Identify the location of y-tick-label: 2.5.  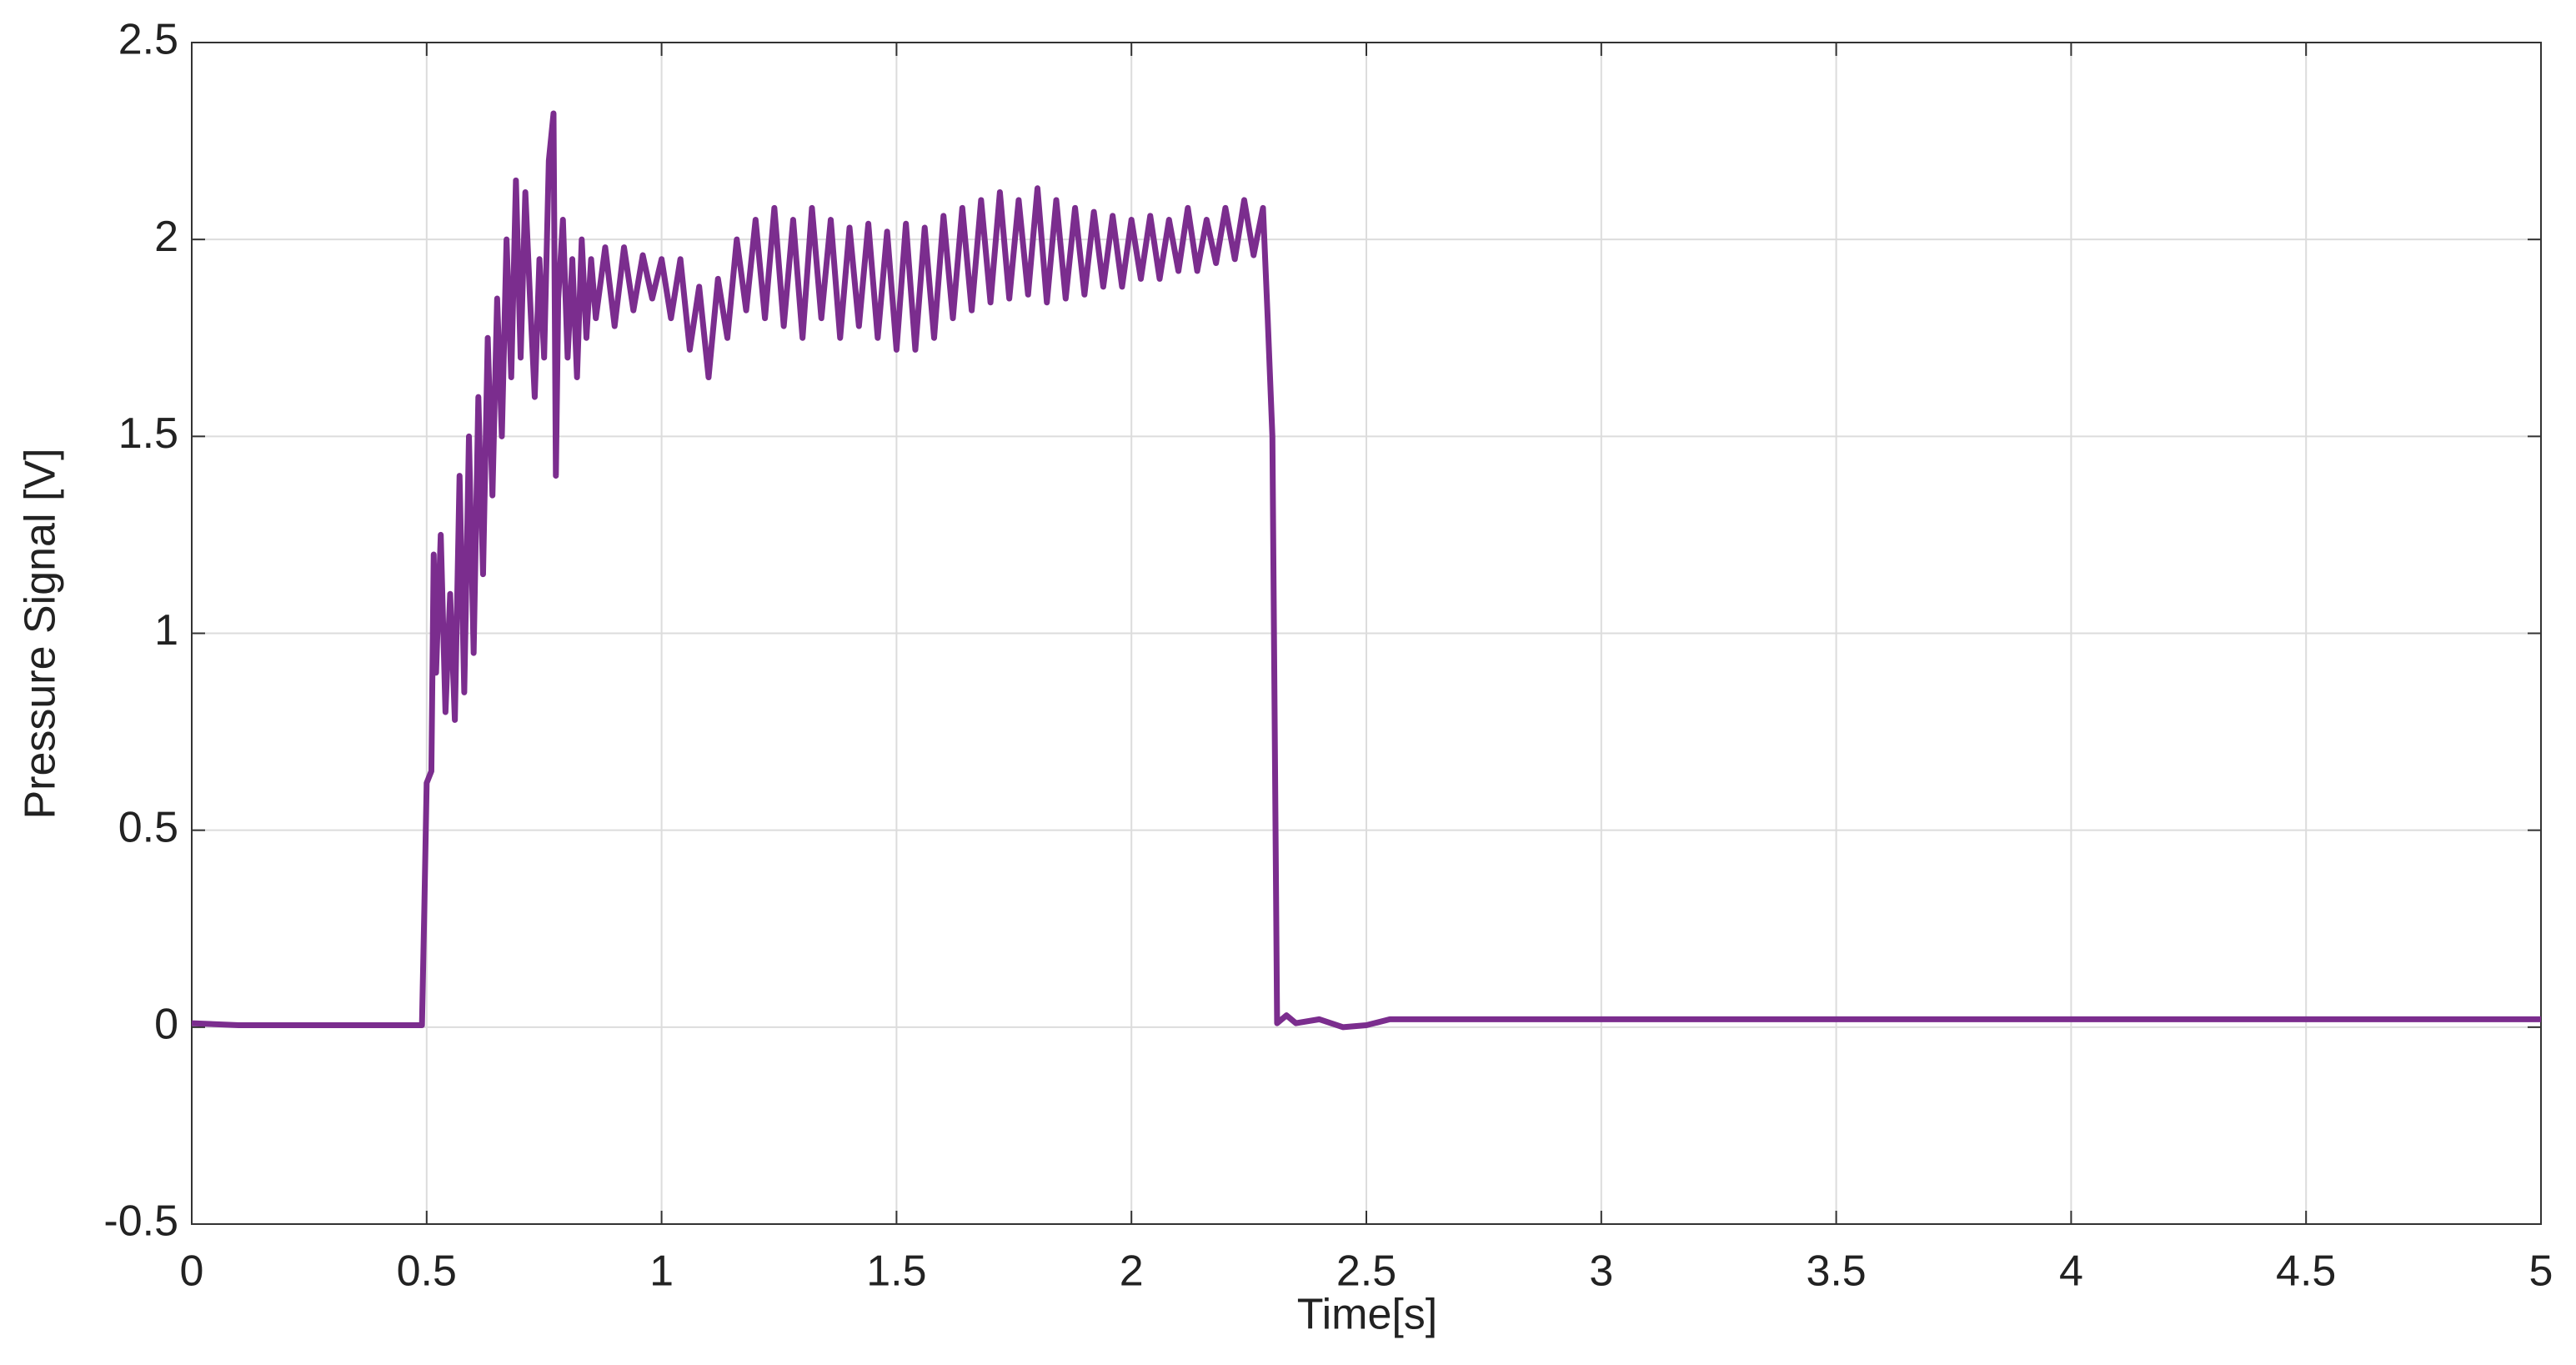
(148, 40).